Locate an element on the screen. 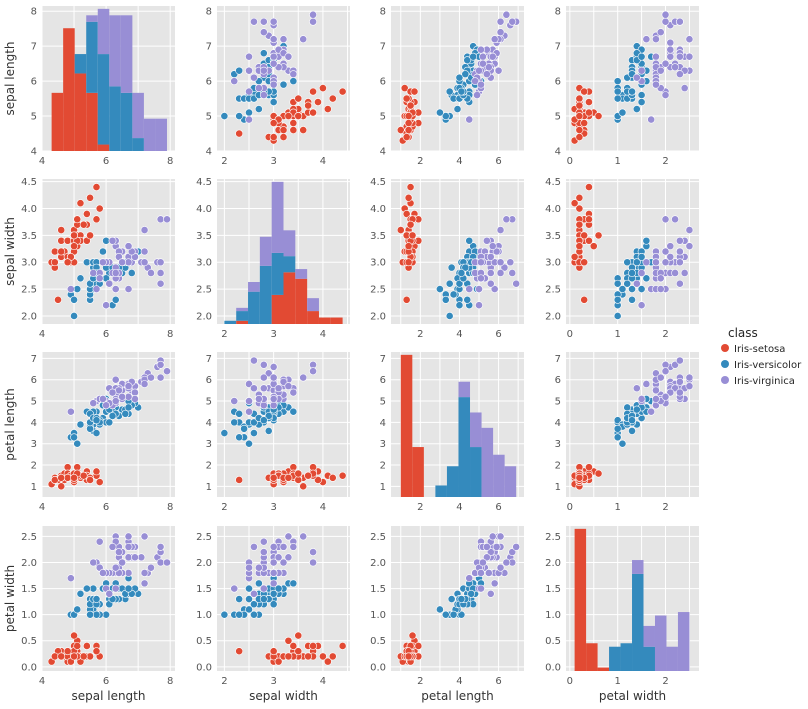  y-tick-label: 3.5 is located at coordinates (204, 236).